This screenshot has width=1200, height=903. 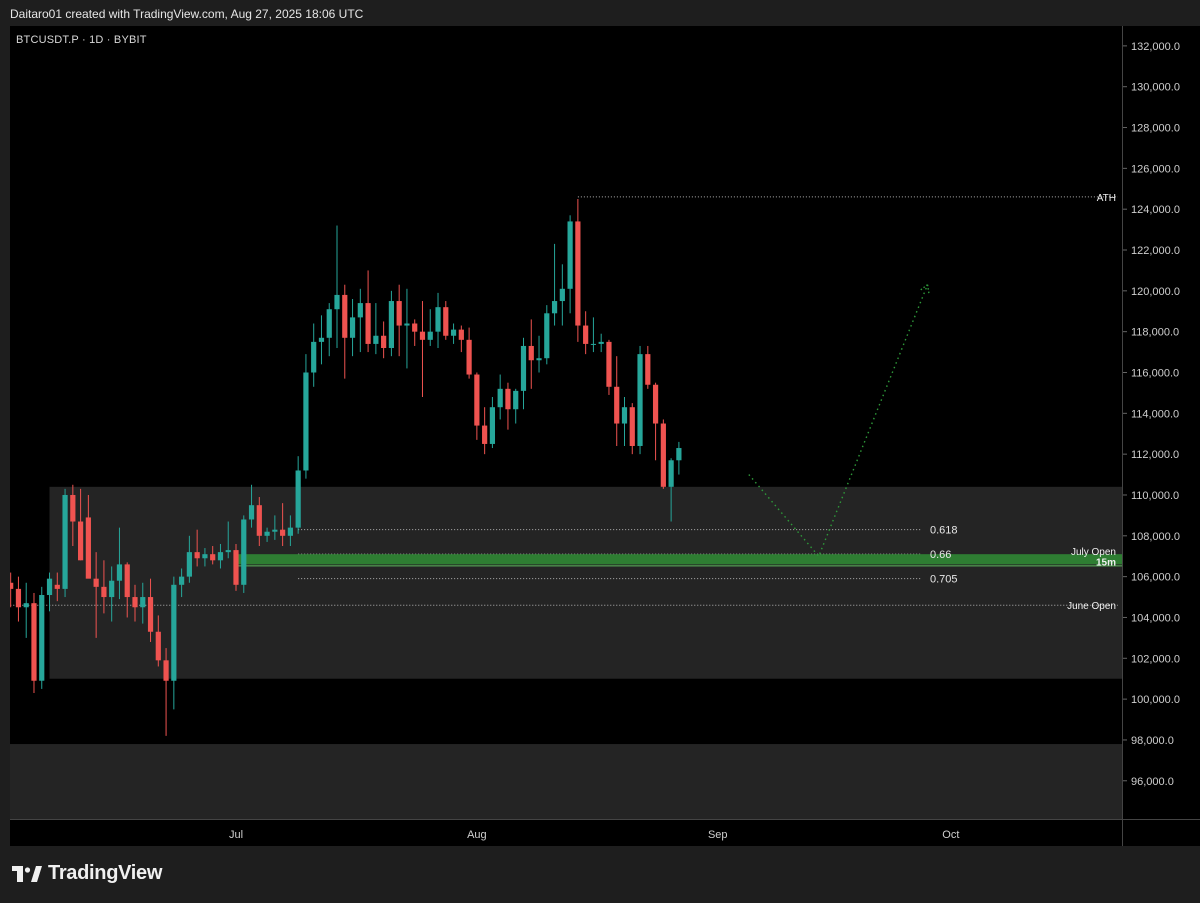 I want to click on time-tick-label-2: Sep, so click(x=718, y=835).